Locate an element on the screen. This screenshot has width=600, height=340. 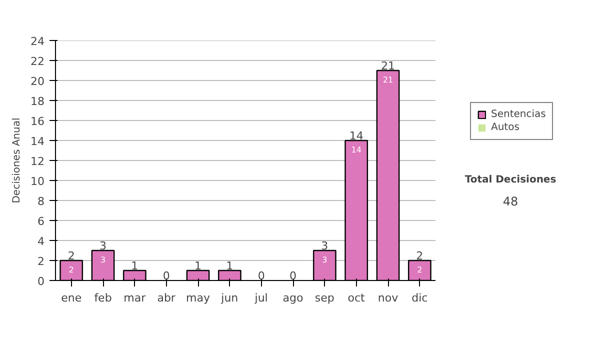
y-tick-label: 22 is located at coordinates (37, 61).